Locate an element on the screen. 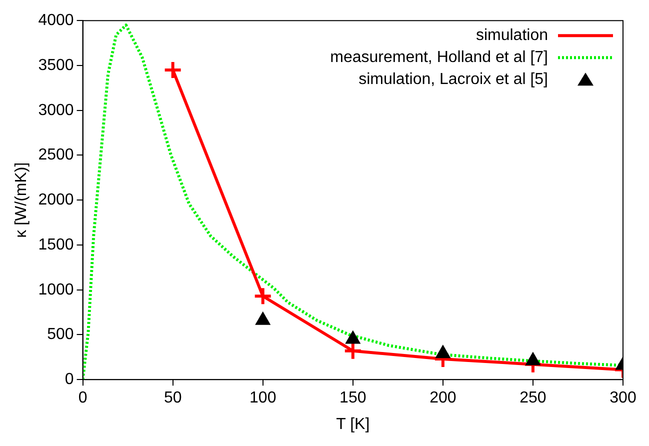 This screenshot has width=649, height=446. y-tick-label: 0 is located at coordinates (69, 379).